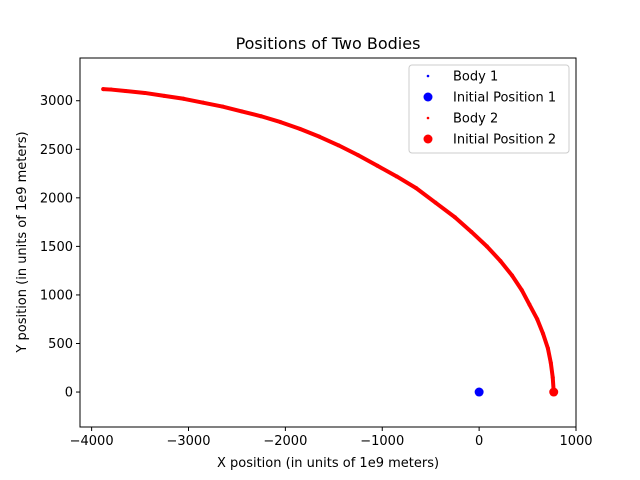 This screenshot has height=480, width=640. I want to click on y-tick-label: 1500, so click(56, 247).